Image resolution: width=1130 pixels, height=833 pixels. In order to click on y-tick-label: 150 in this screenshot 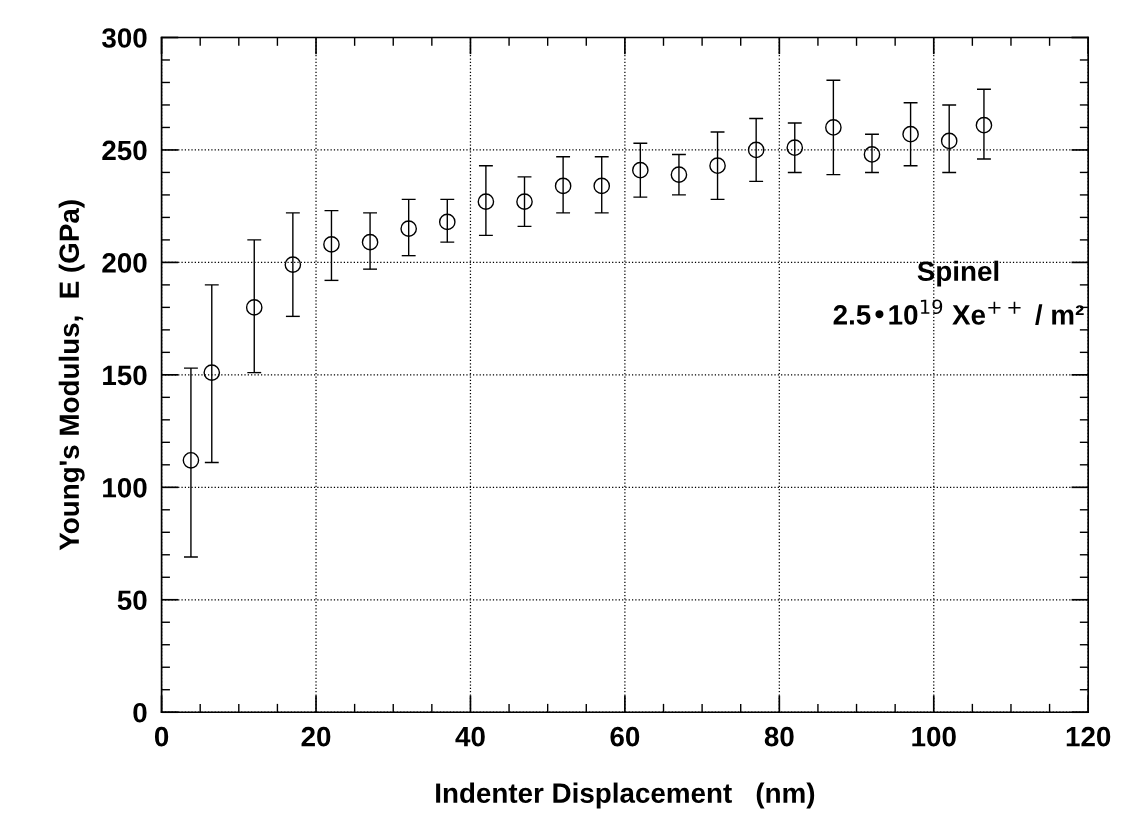, I will do `click(125, 375)`.